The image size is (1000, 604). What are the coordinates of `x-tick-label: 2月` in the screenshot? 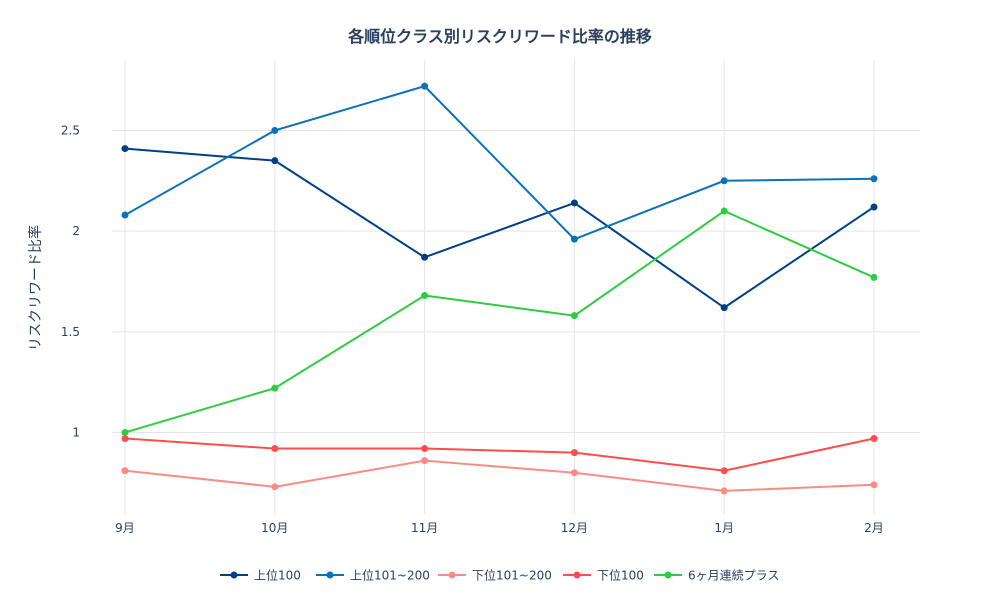 It's located at (874, 528).